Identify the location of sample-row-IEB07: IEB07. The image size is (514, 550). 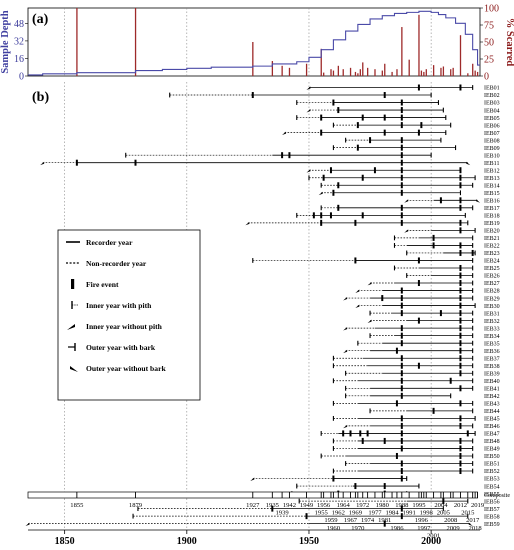
(391, 133).